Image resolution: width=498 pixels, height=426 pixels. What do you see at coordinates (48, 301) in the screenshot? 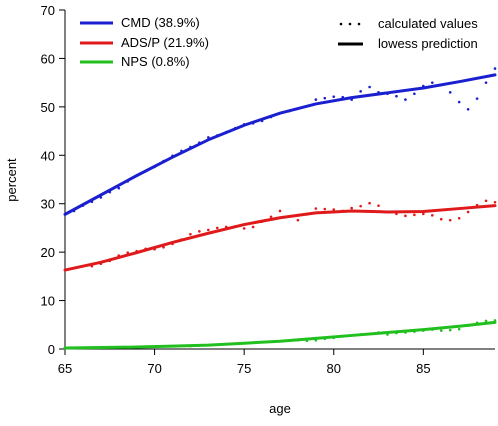
I see `y-tick-label-10: 10` at bounding box center [48, 301].